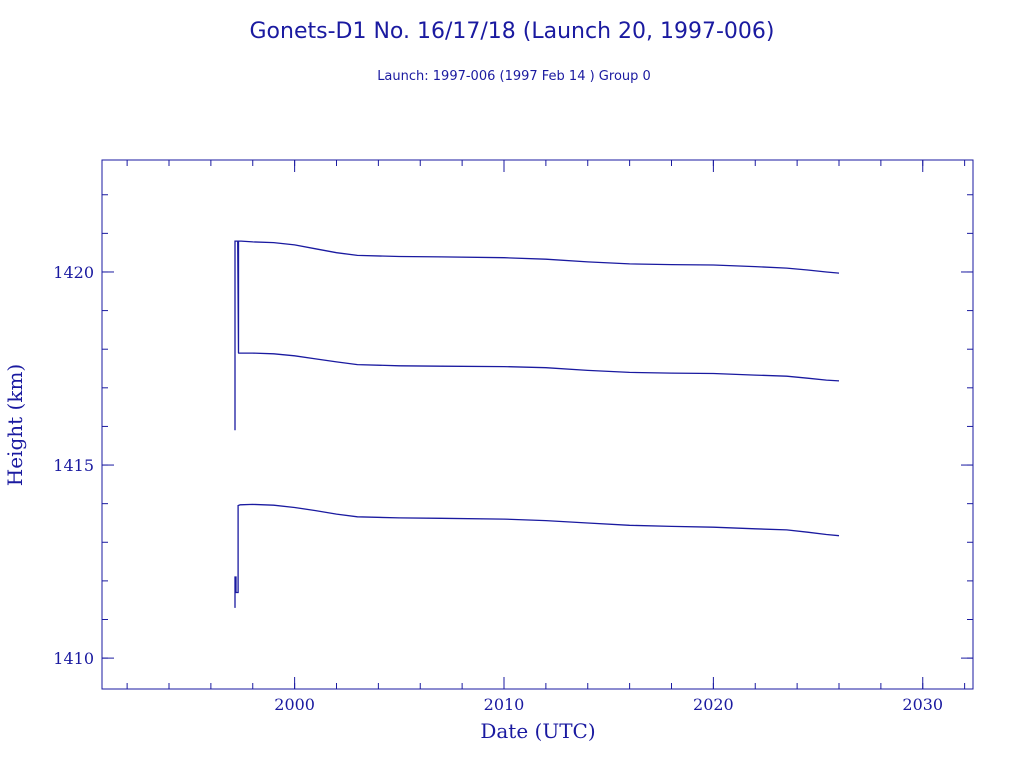  I want to click on y-axis-label: Height (km), so click(15, 425).